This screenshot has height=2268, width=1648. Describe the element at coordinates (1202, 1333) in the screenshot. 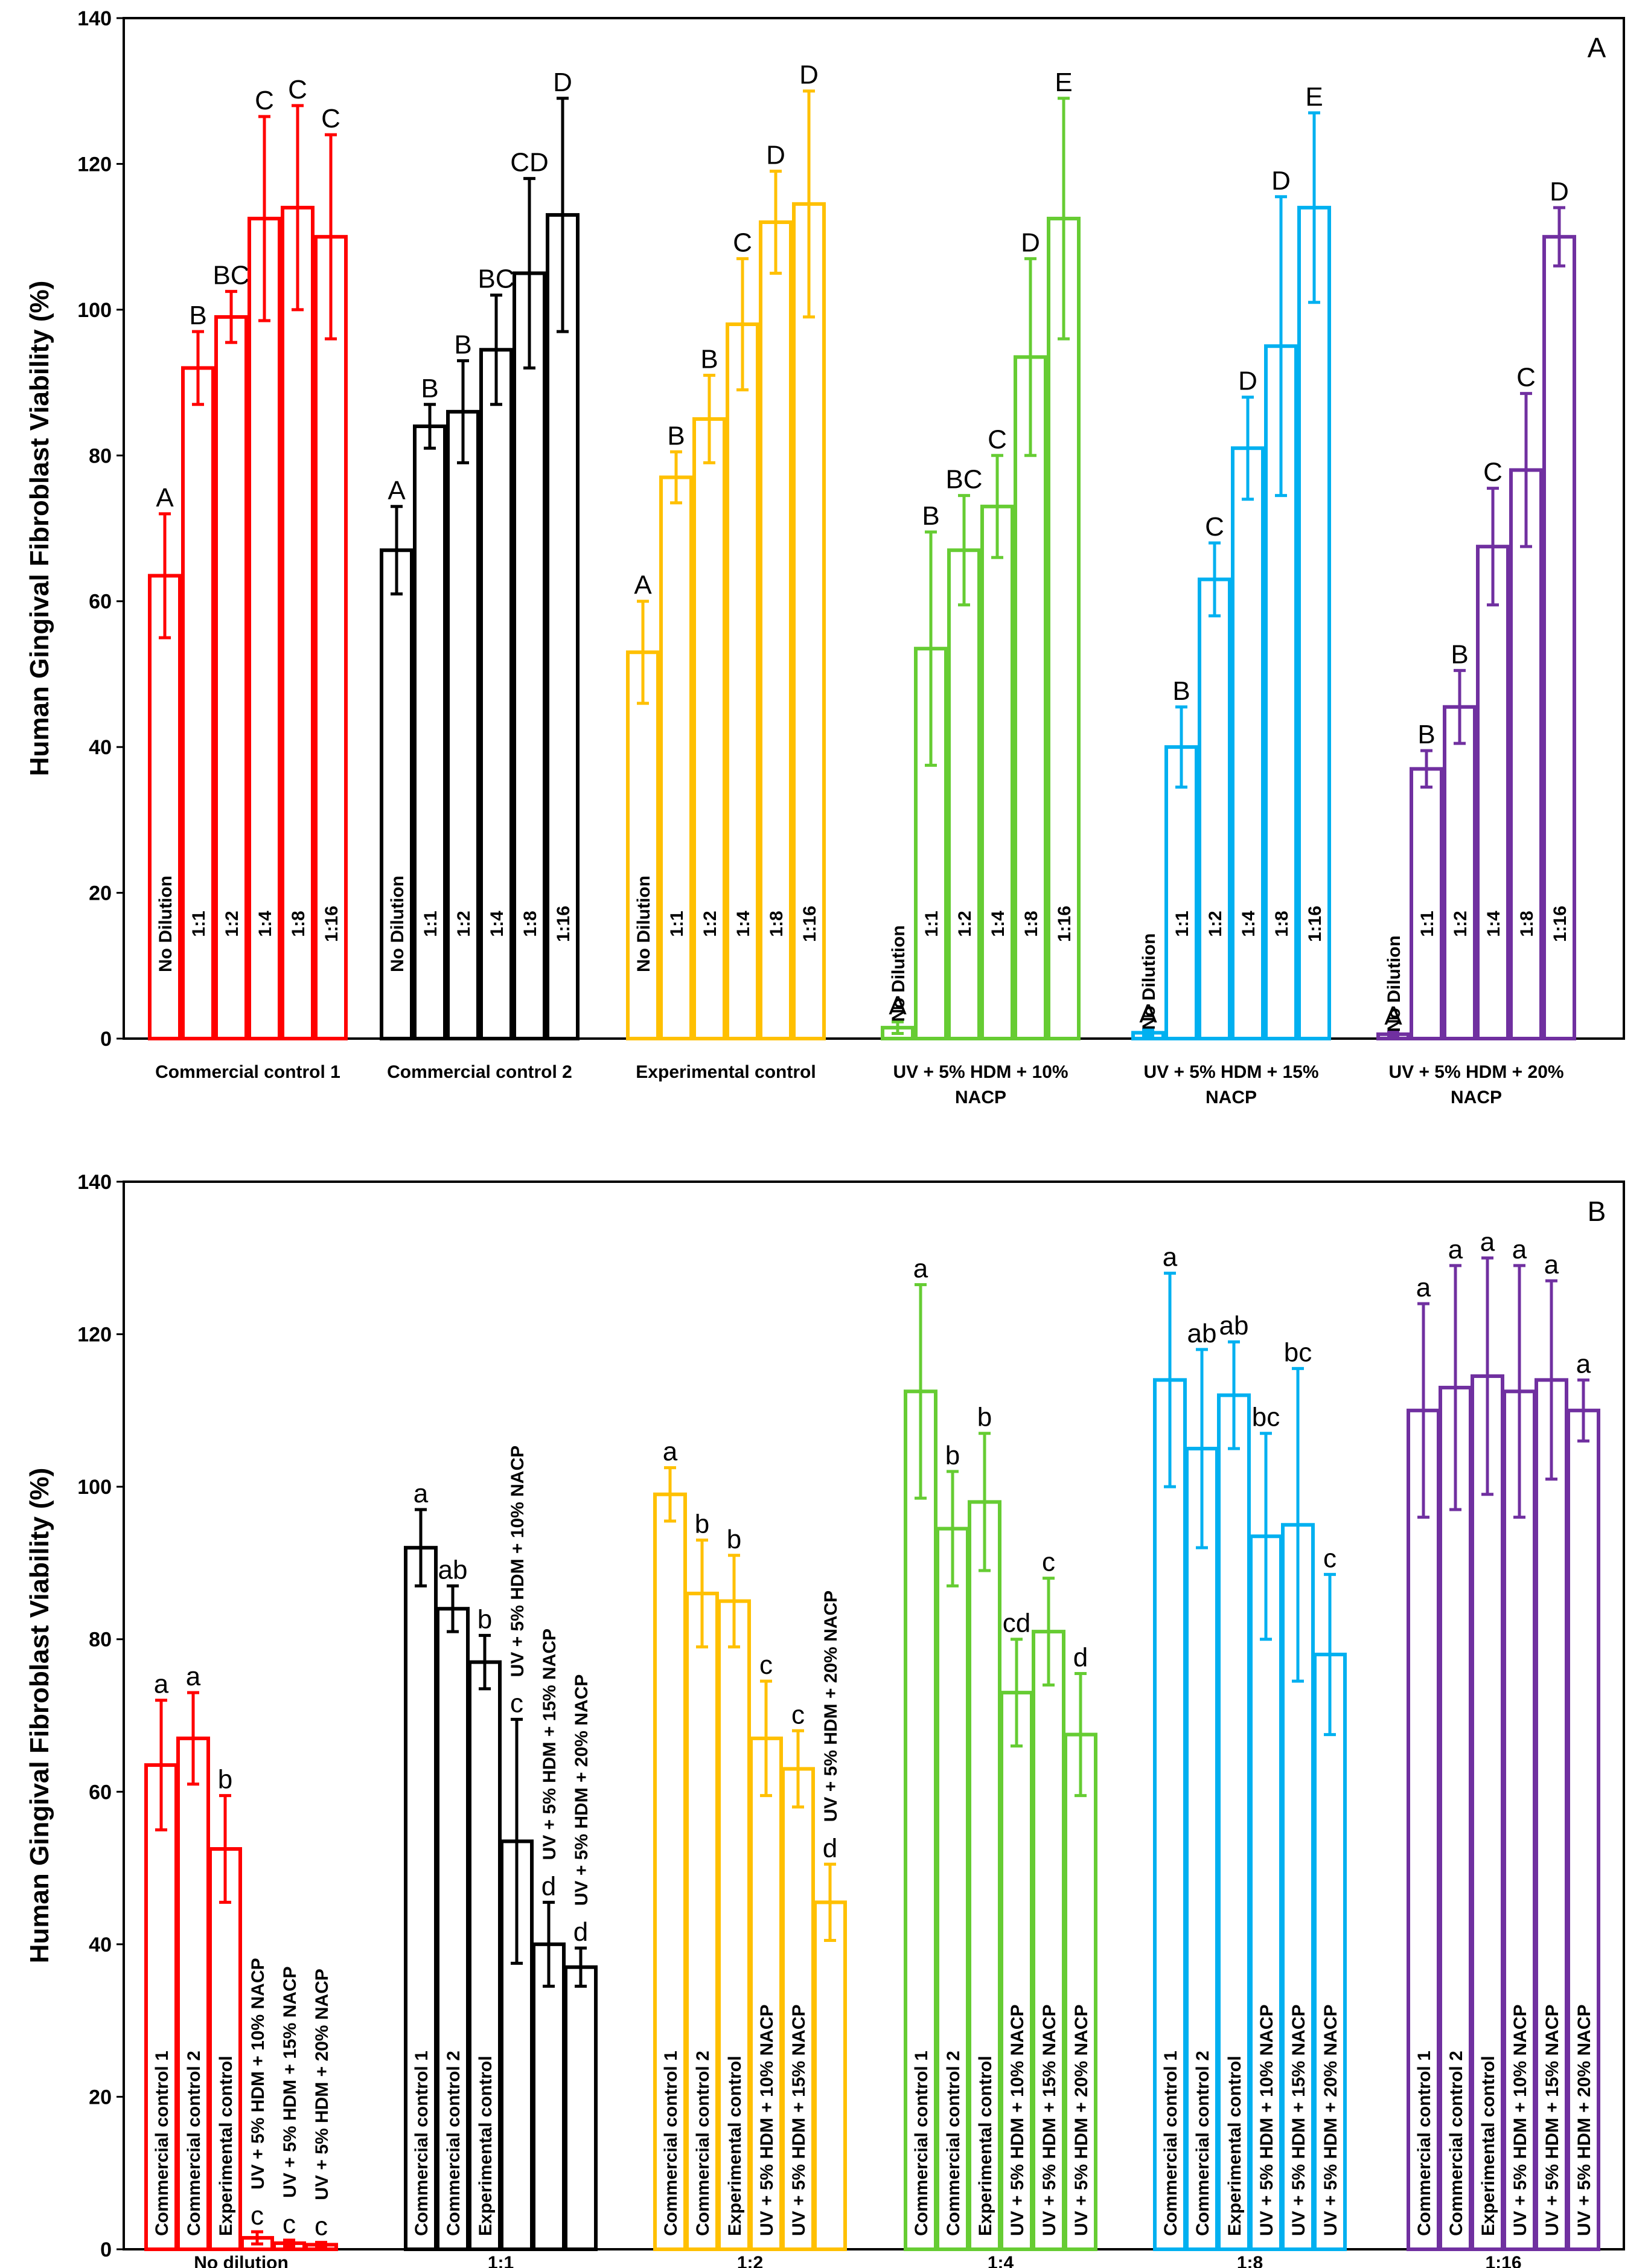

I see `significance-letter: ab` at that location.